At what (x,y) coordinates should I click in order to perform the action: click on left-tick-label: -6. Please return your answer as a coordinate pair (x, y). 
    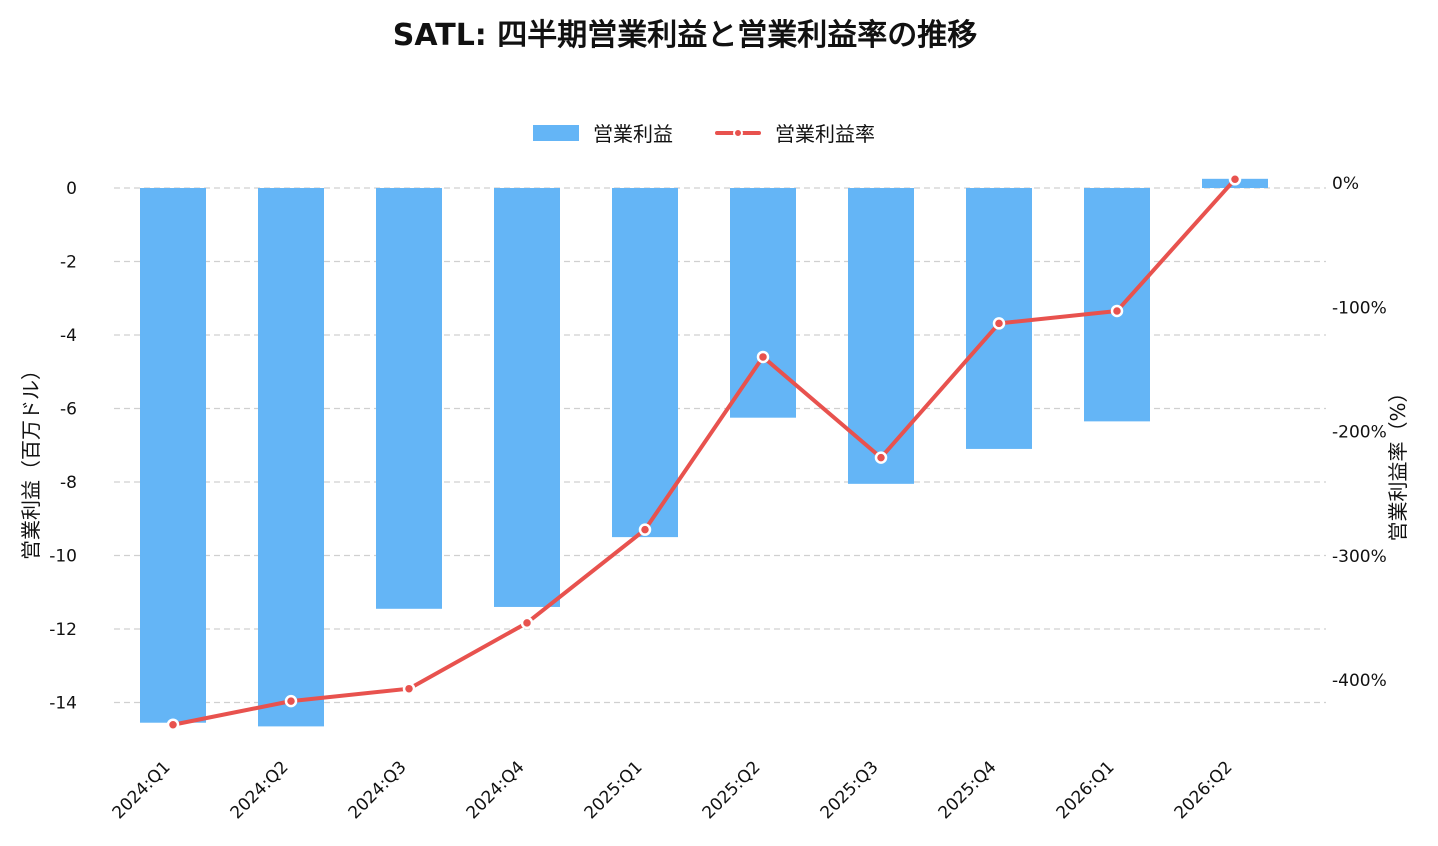
    Looking at the image, I should click on (68, 410).